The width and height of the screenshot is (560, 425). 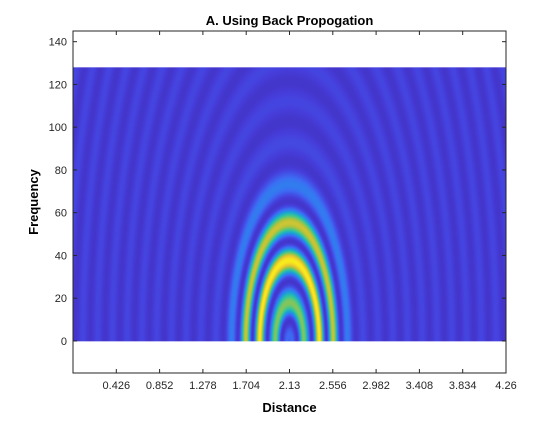 I want to click on chart-title: A. Using Back Propogation, so click(x=290, y=20).